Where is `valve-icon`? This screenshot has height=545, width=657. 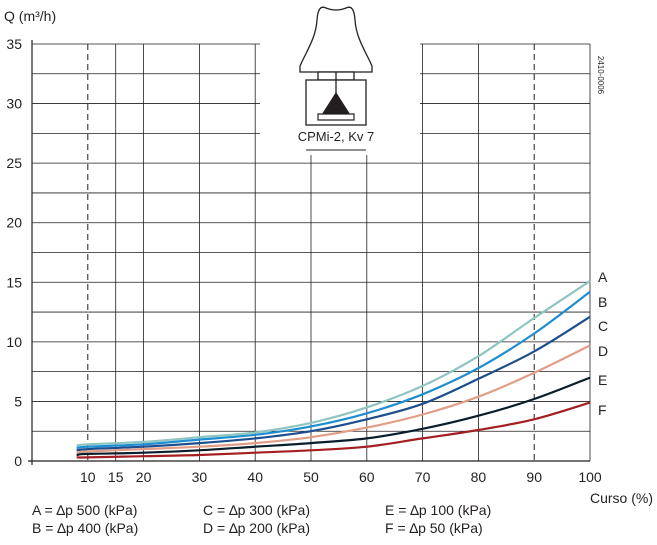
valve-icon is located at coordinates (336, 39).